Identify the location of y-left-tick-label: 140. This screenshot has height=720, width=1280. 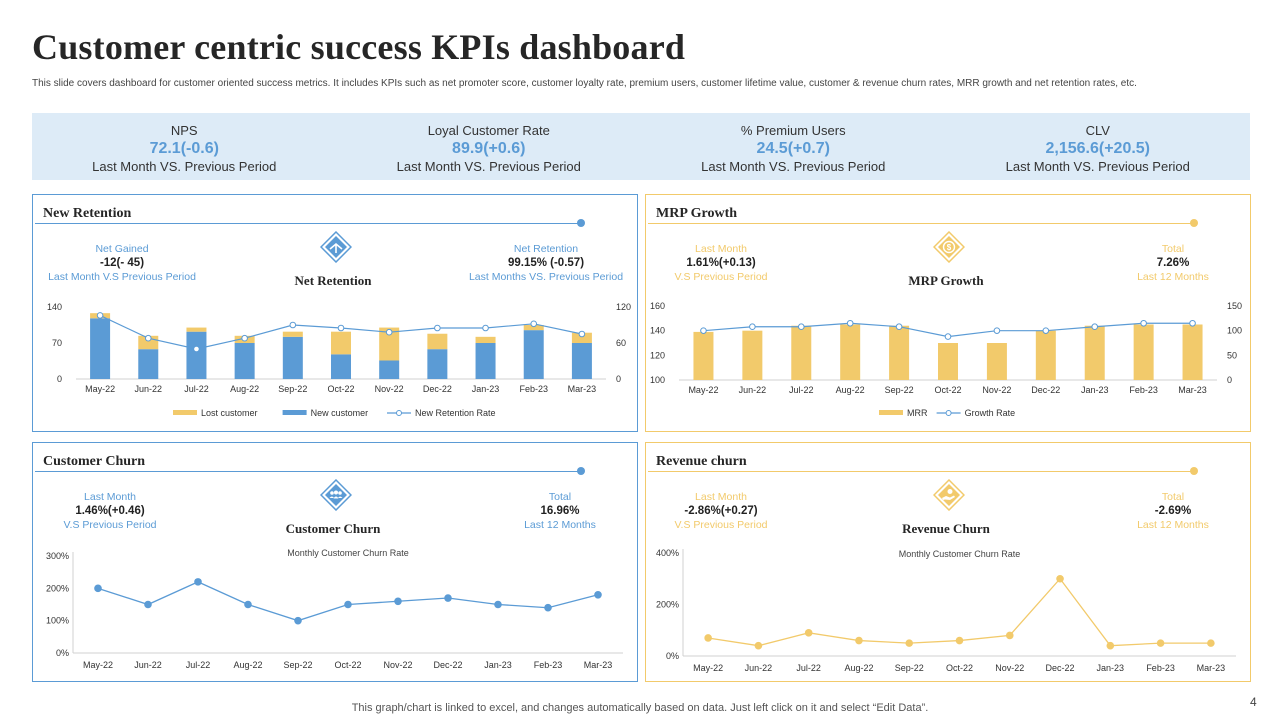
(657, 331).